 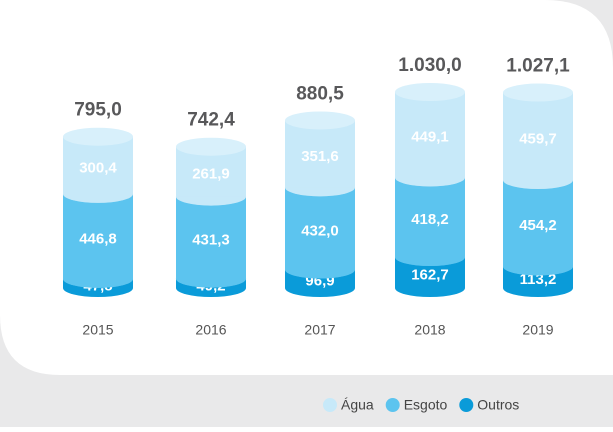 I want to click on value-label: 261,9, so click(x=211, y=174).